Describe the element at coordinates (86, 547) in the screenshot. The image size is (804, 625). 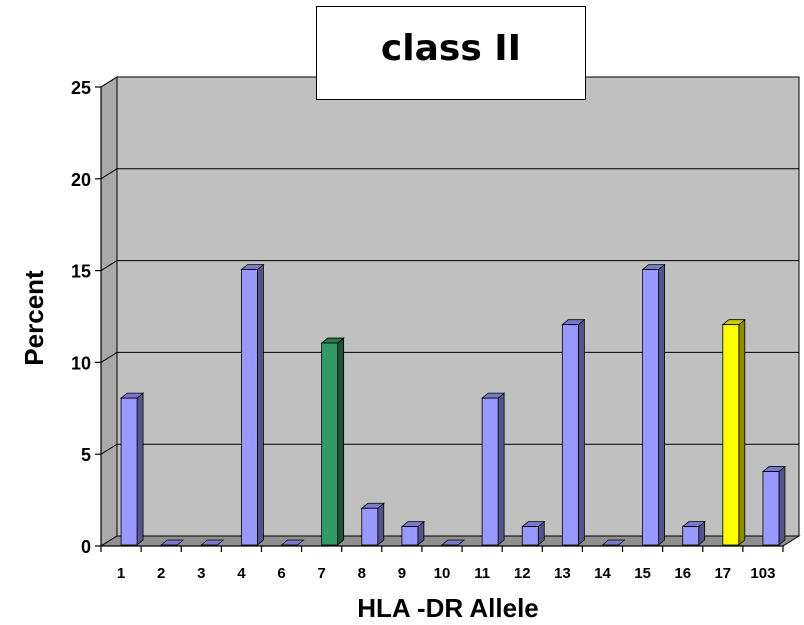
I see `y-tick-label: 0` at that location.